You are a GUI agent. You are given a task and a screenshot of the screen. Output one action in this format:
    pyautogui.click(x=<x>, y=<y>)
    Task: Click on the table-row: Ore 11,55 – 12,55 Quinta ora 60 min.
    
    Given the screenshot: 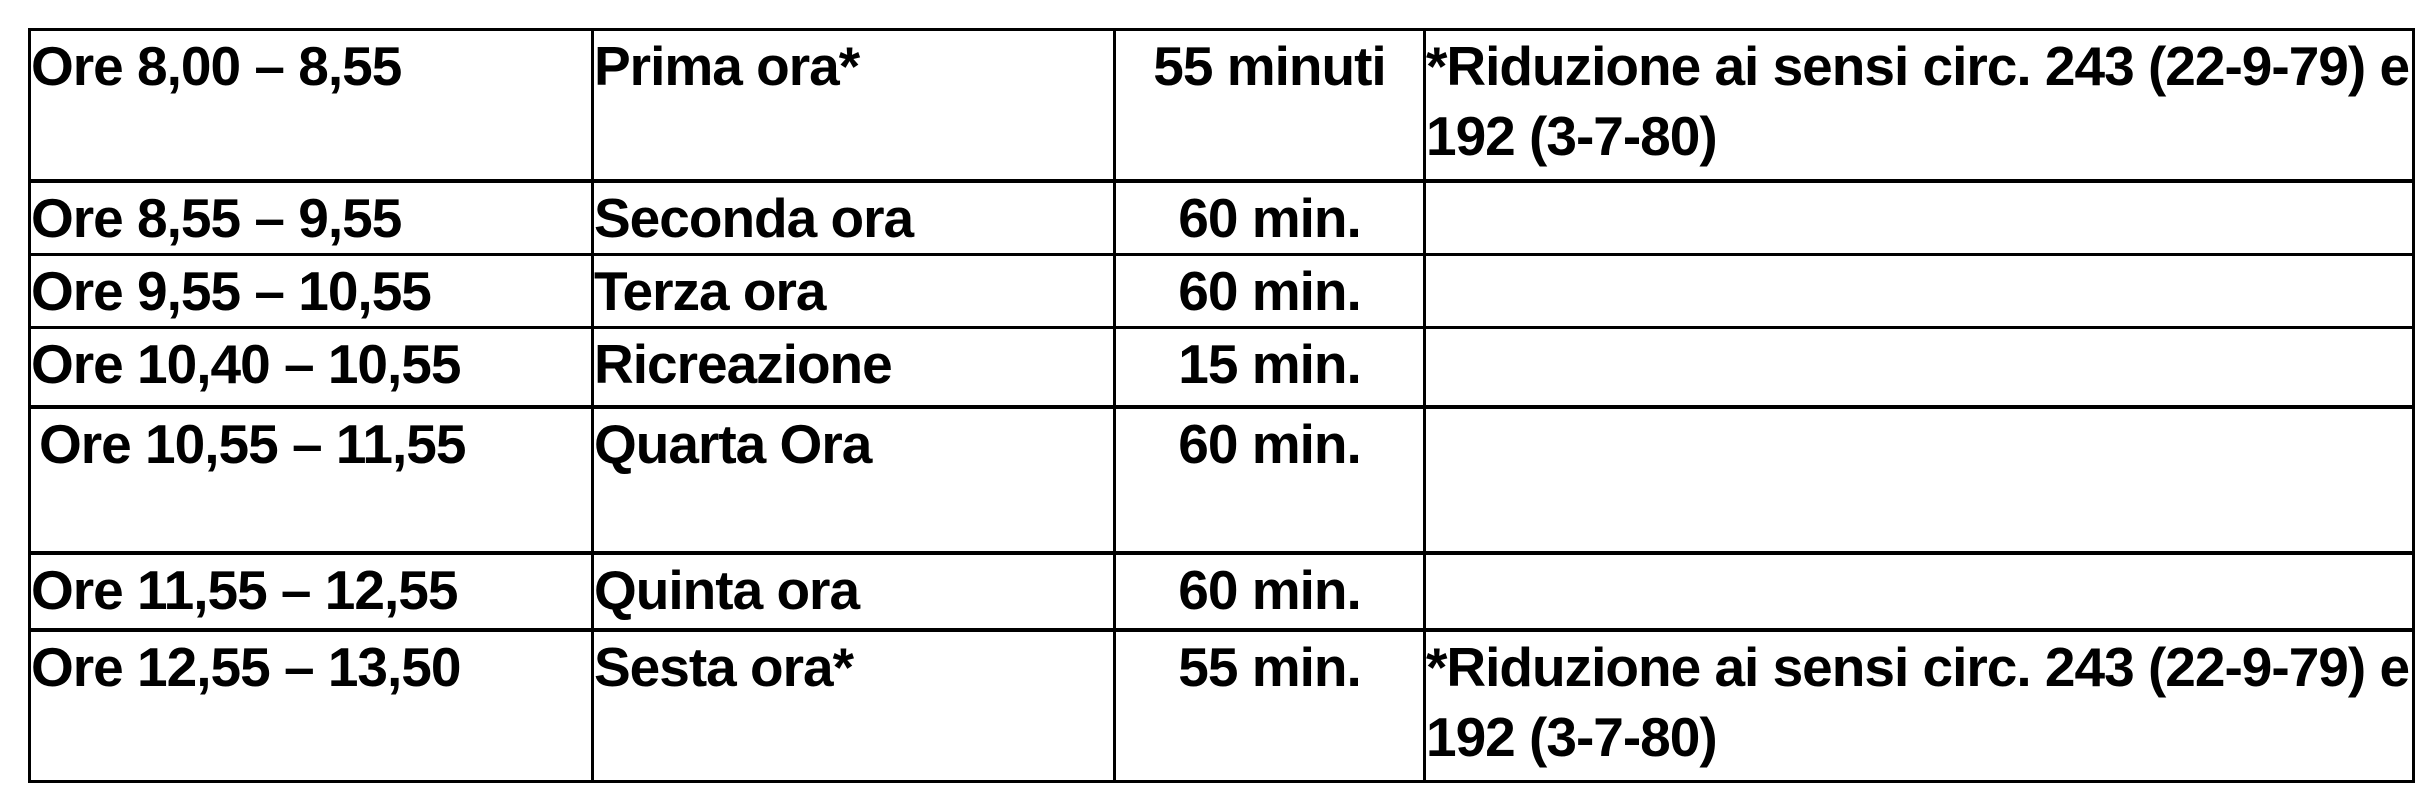 What is the action you would take?
    pyautogui.click(x=1221, y=591)
    